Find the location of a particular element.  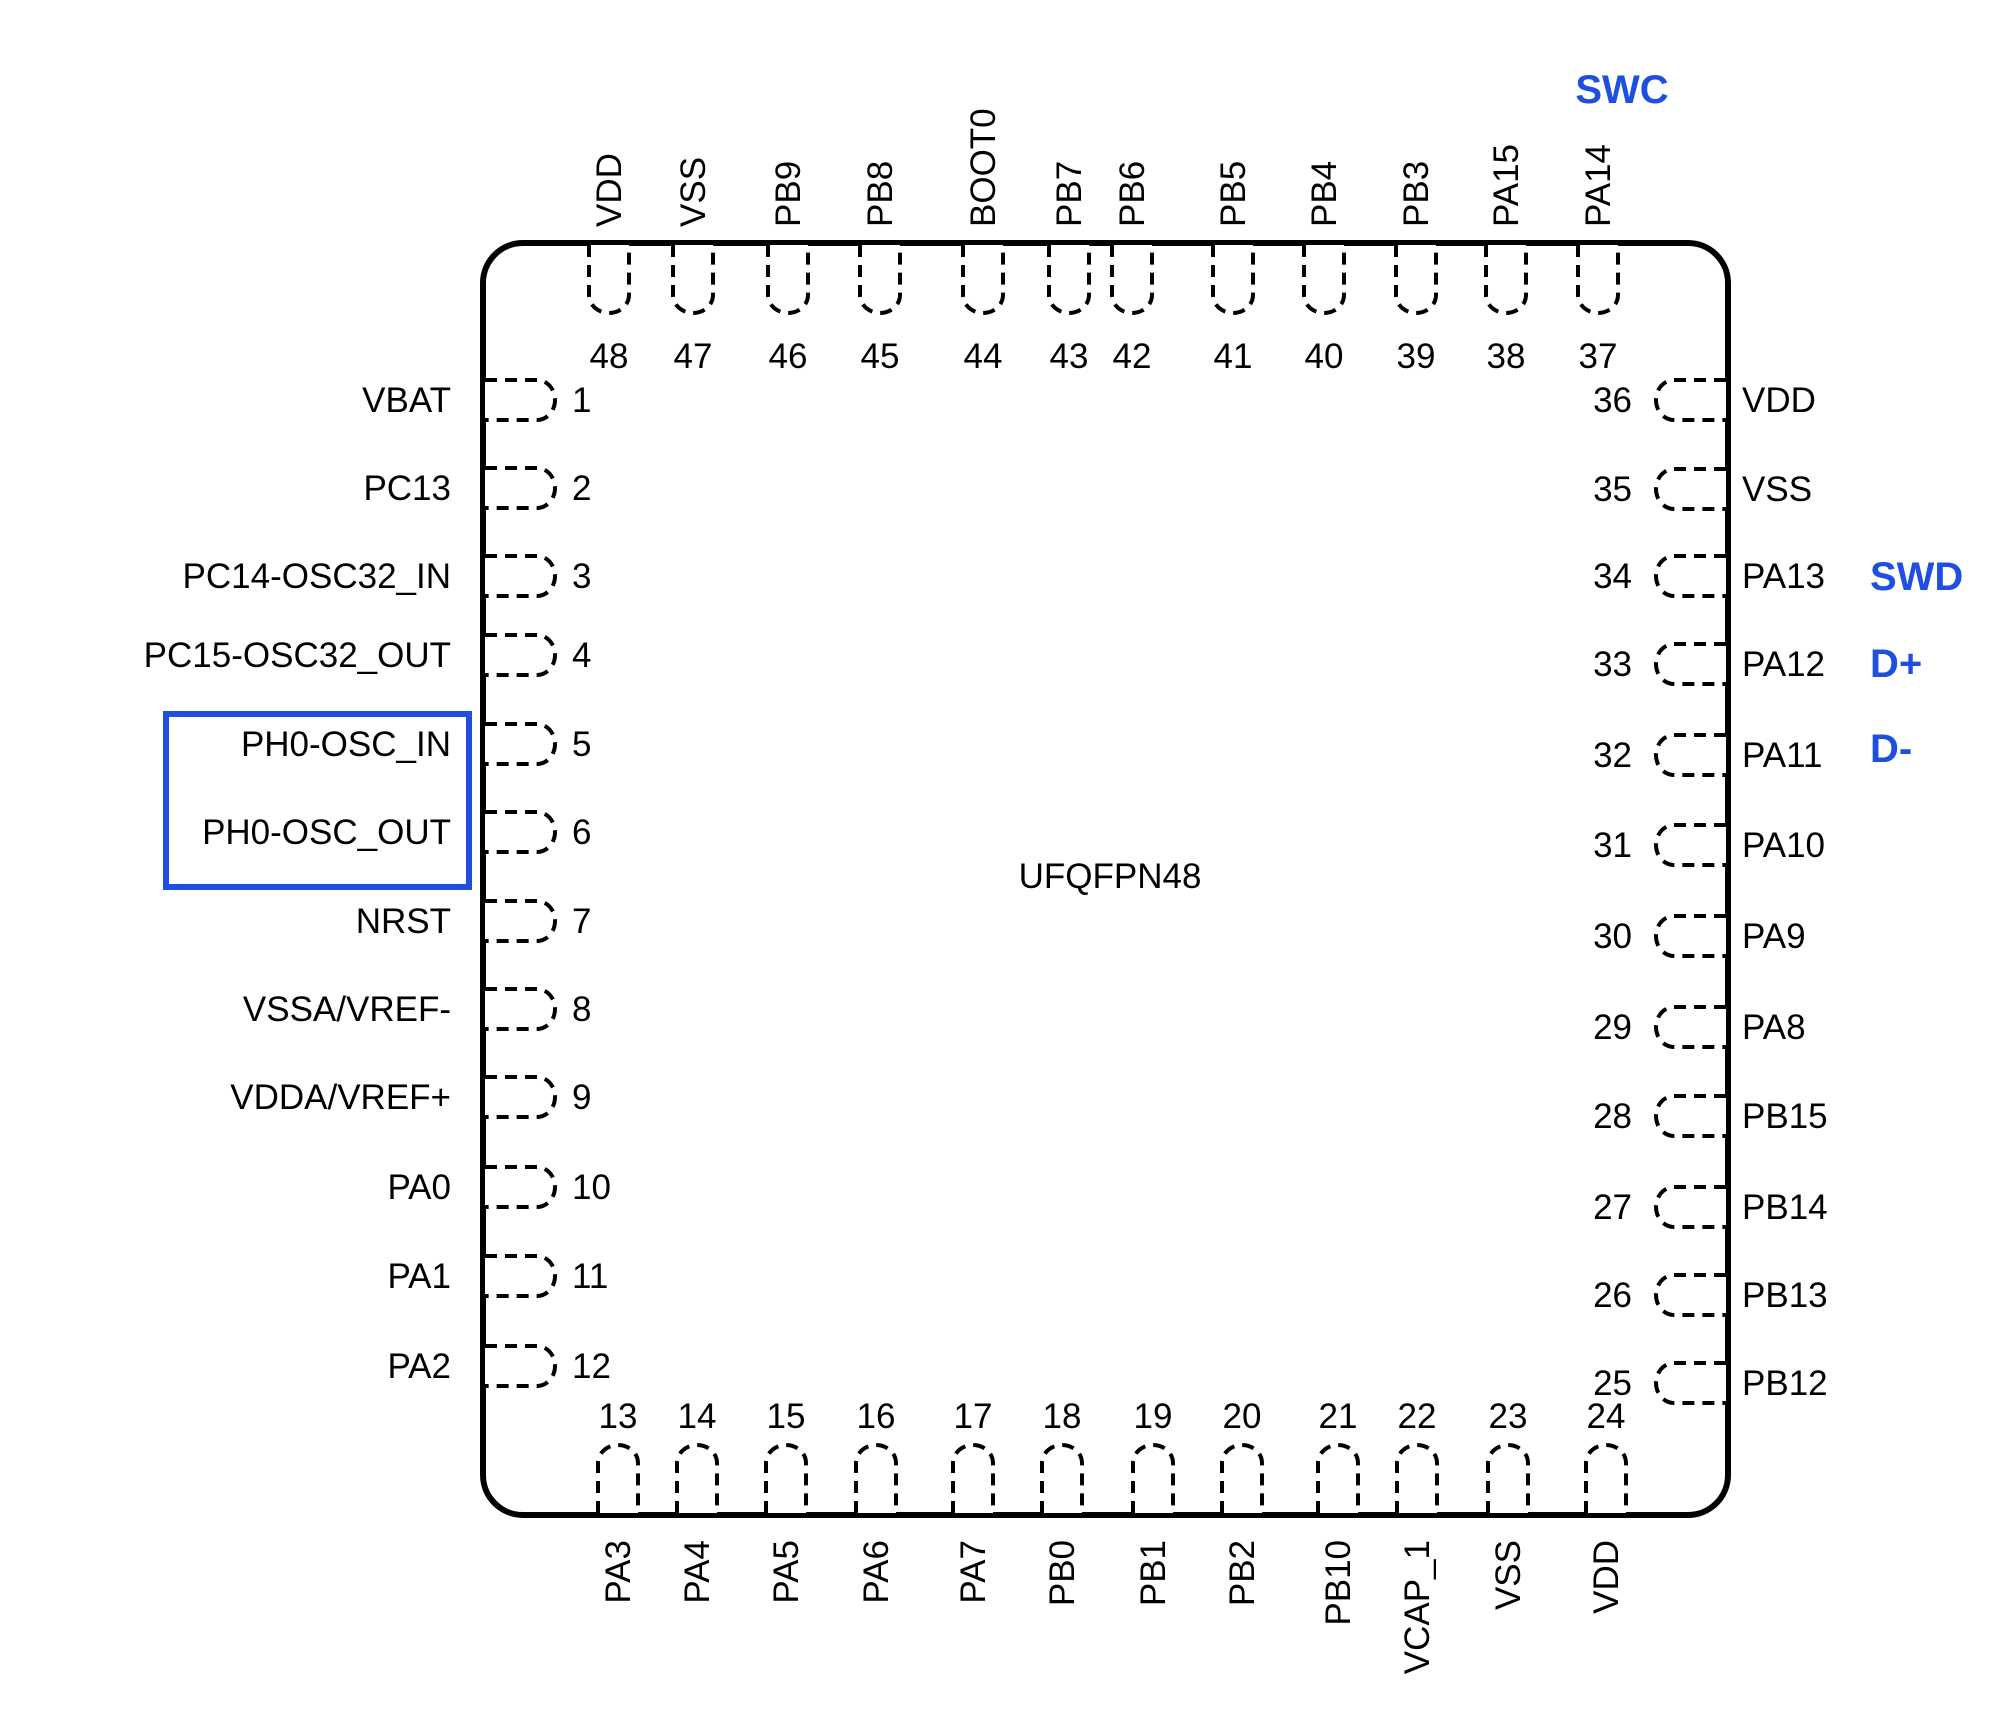

pin-12: 12 PA2 is located at coordinates (499, 1366).